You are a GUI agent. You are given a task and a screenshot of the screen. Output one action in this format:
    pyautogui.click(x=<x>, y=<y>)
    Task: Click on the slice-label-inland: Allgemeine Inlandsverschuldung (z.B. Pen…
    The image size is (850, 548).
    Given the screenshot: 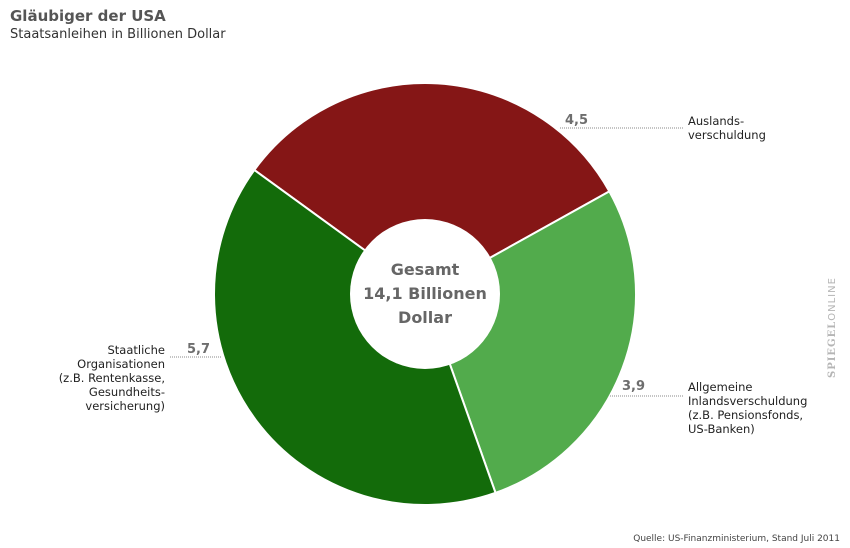 What is the action you would take?
    pyautogui.click(x=747, y=408)
    